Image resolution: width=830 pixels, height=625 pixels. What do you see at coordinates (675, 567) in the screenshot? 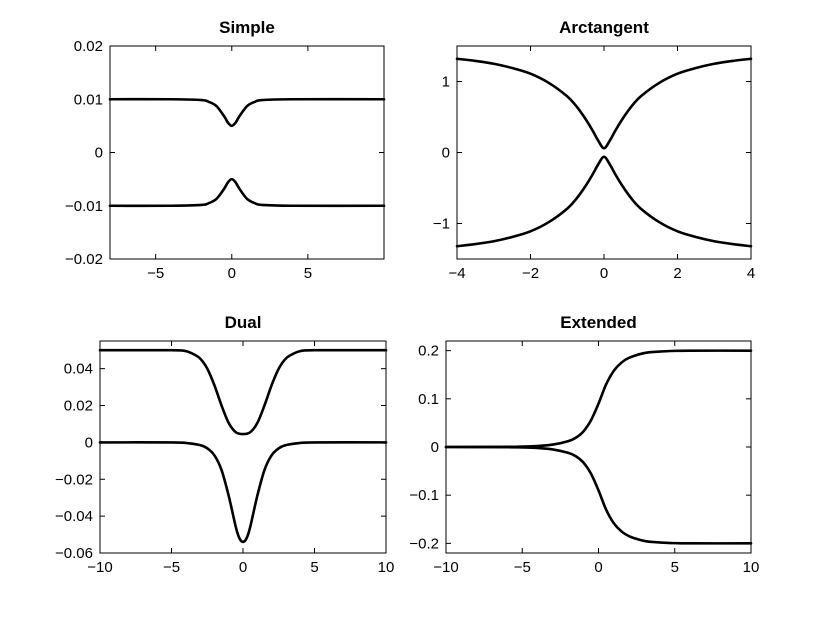
I see `panel-3-xtick-label: 5` at bounding box center [675, 567].